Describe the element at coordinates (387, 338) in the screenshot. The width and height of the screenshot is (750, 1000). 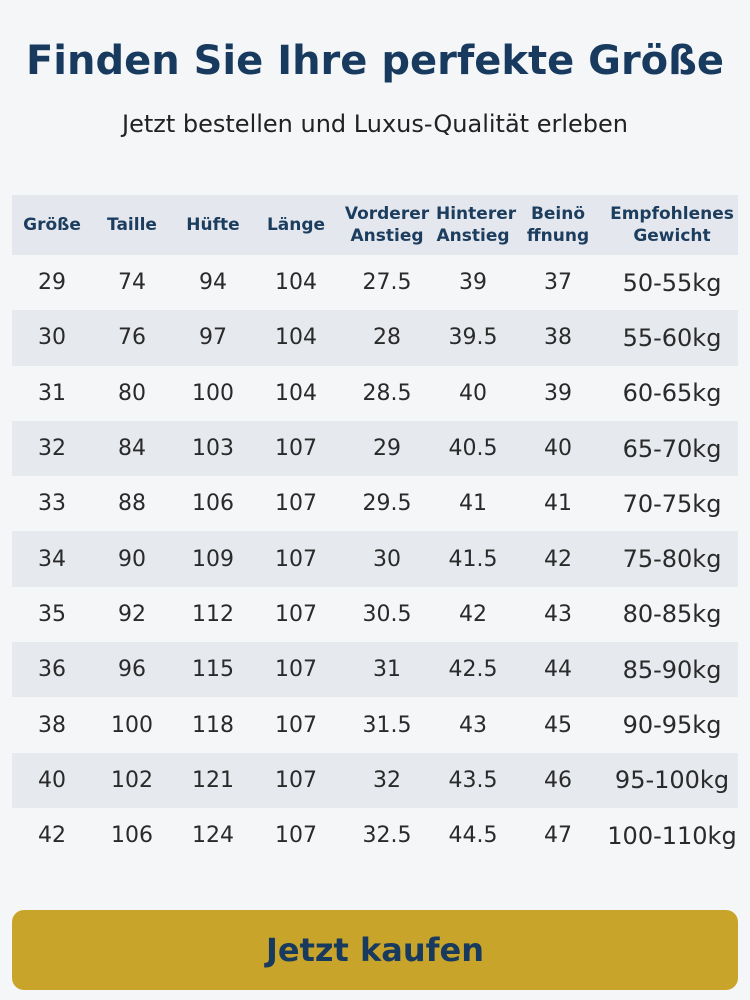
I see `table-cell: 28` at that location.